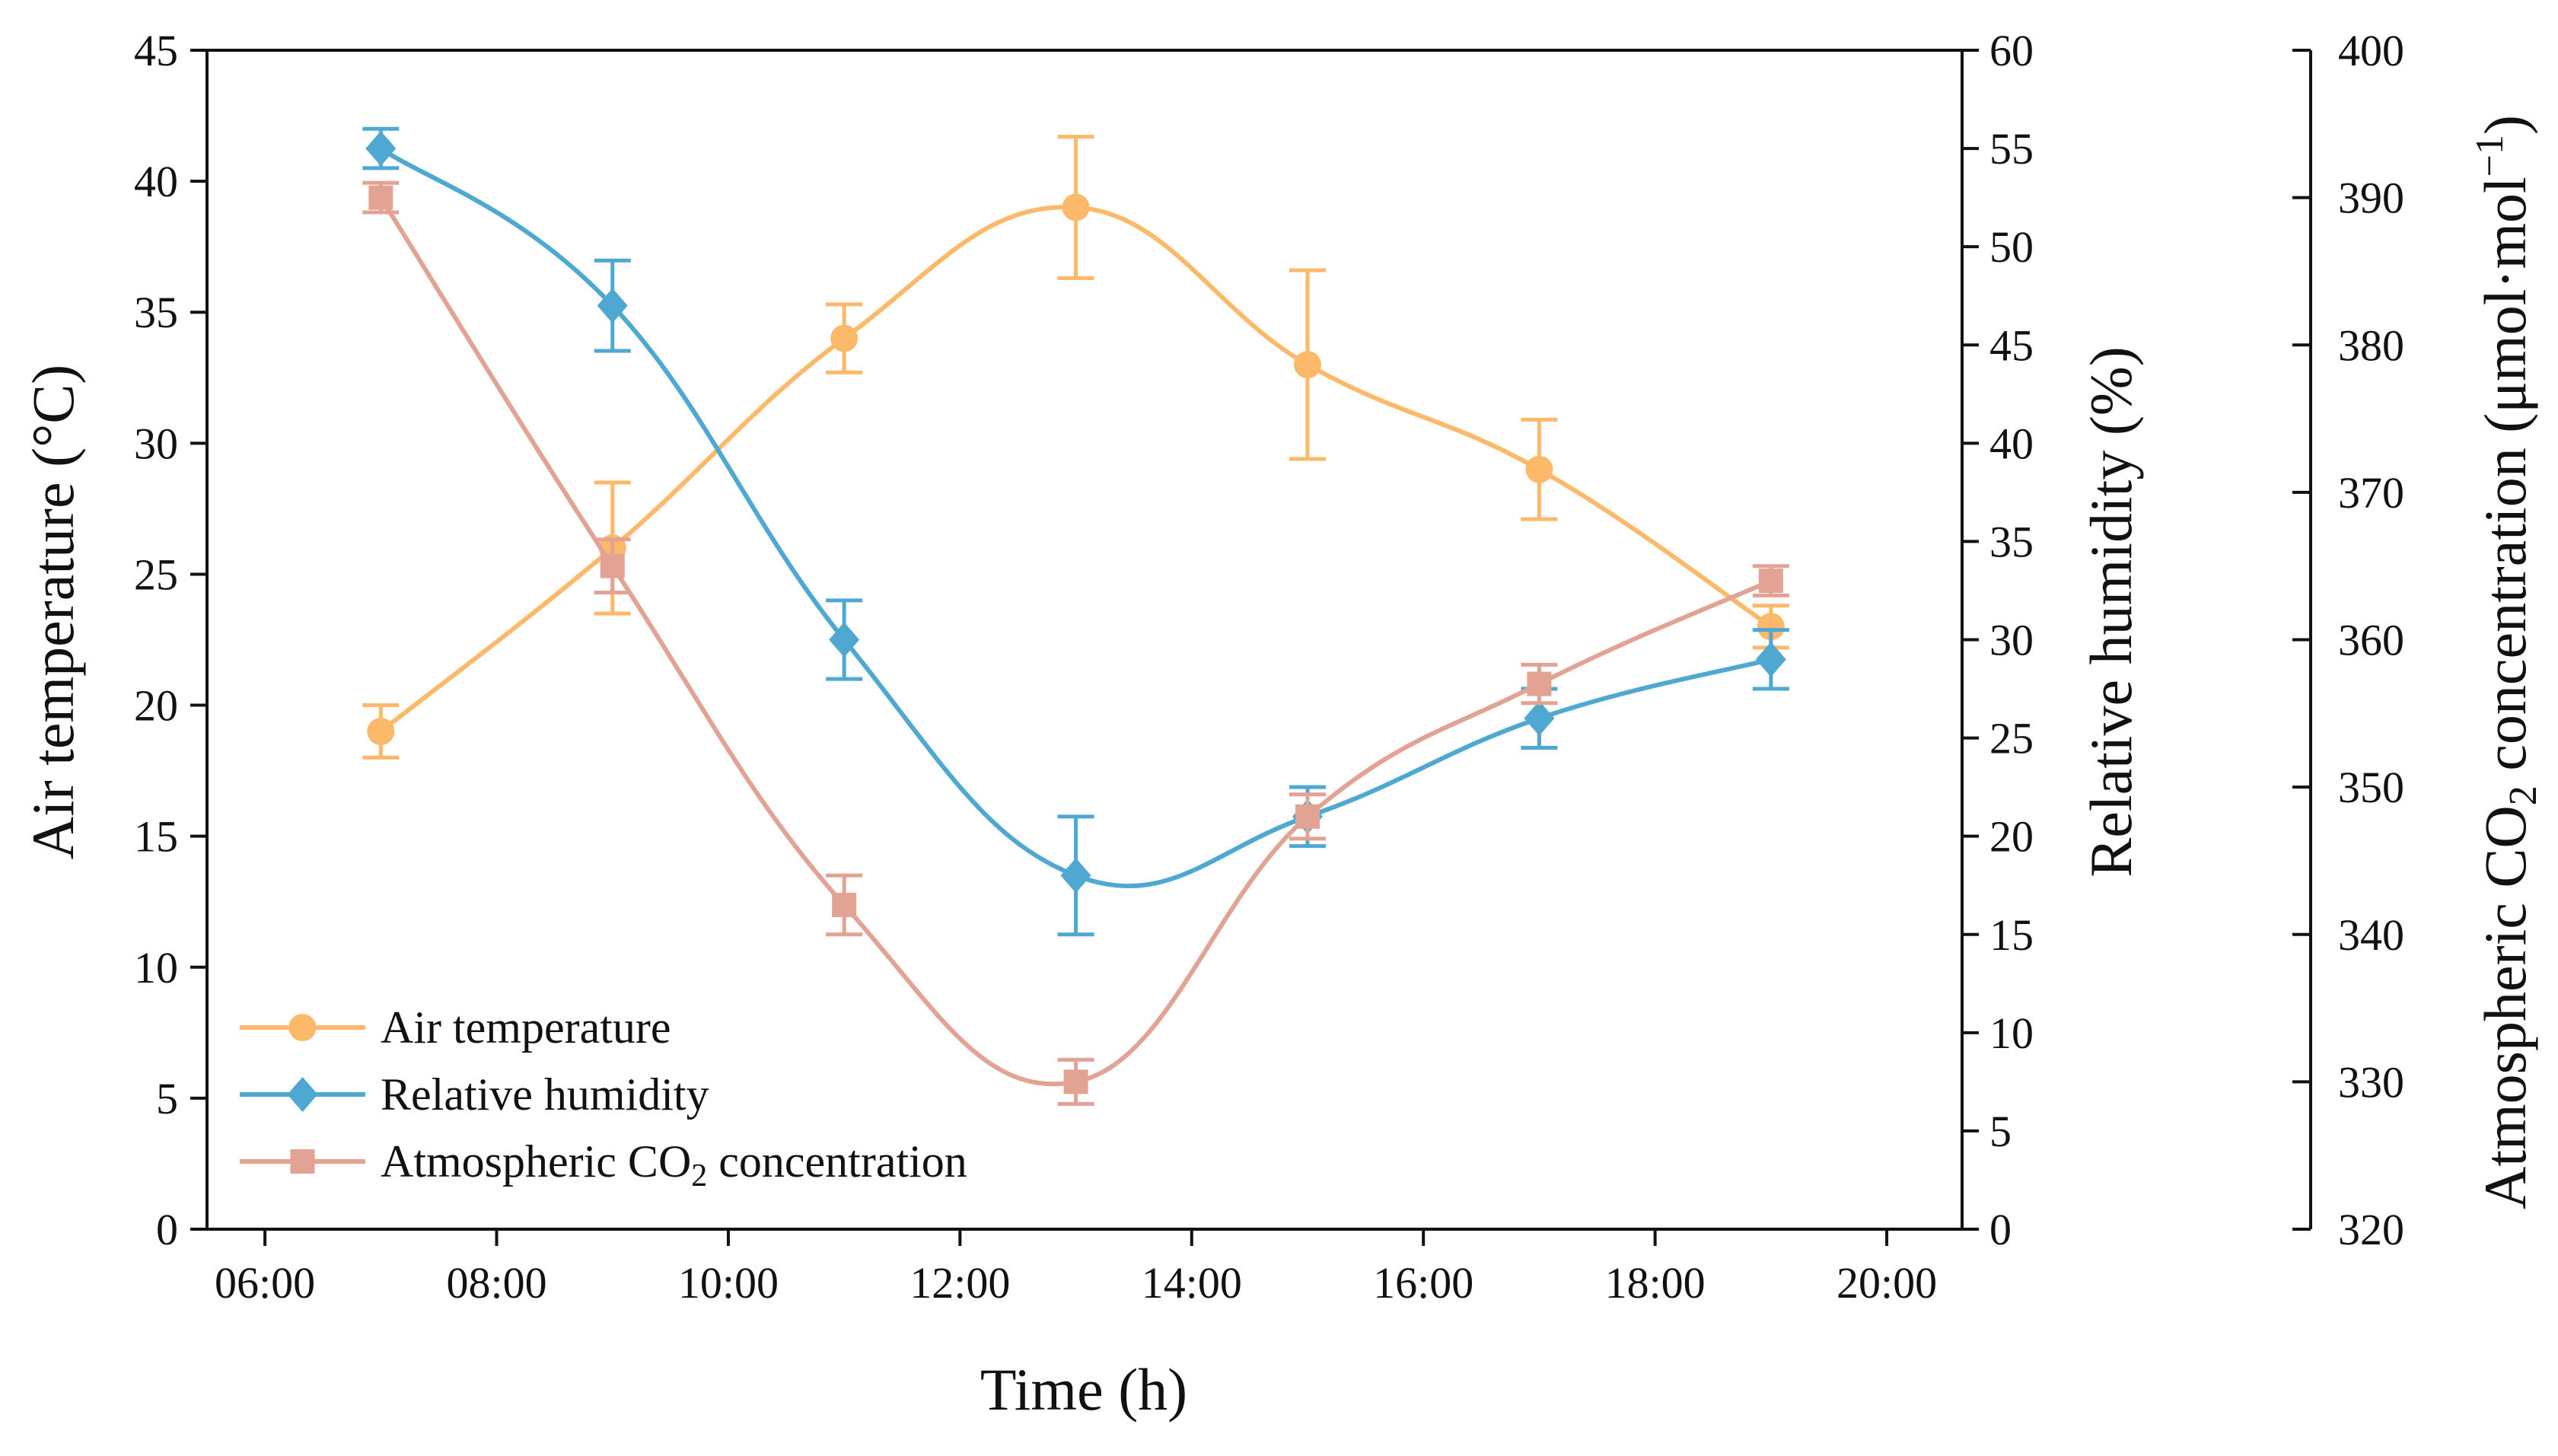 This screenshot has width=2558, height=1456. What do you see at coordinates (156, 706) in the screenshot?
I see `left-tick-label: 20` at bounding box center [156, 706].